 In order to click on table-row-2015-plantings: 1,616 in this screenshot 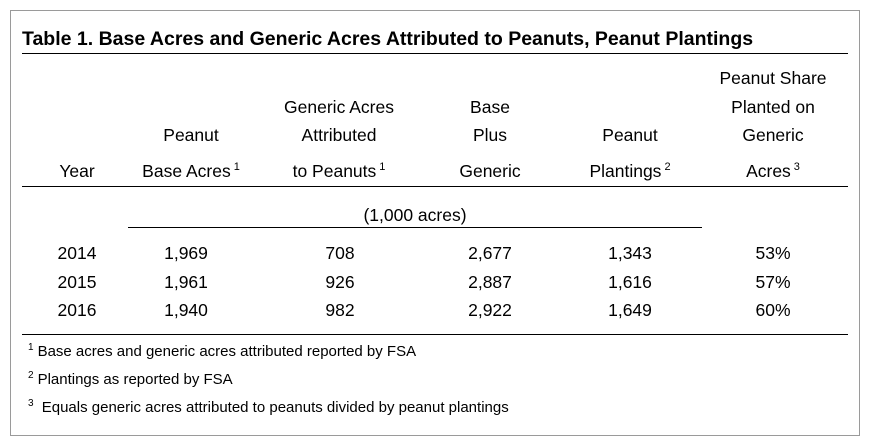, I will do `click(630, 282)`.